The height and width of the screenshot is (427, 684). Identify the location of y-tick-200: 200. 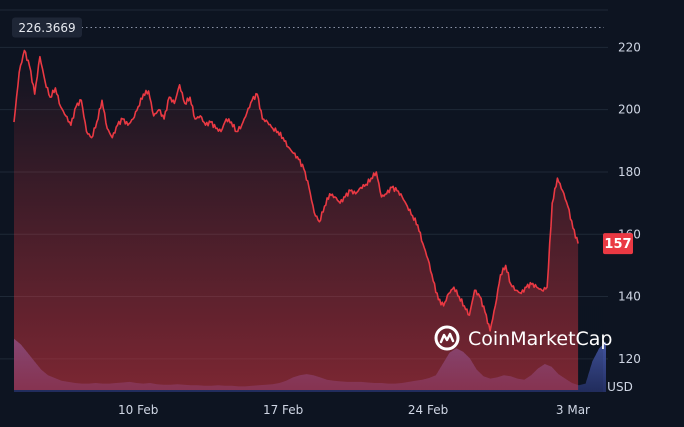
(629, 110).